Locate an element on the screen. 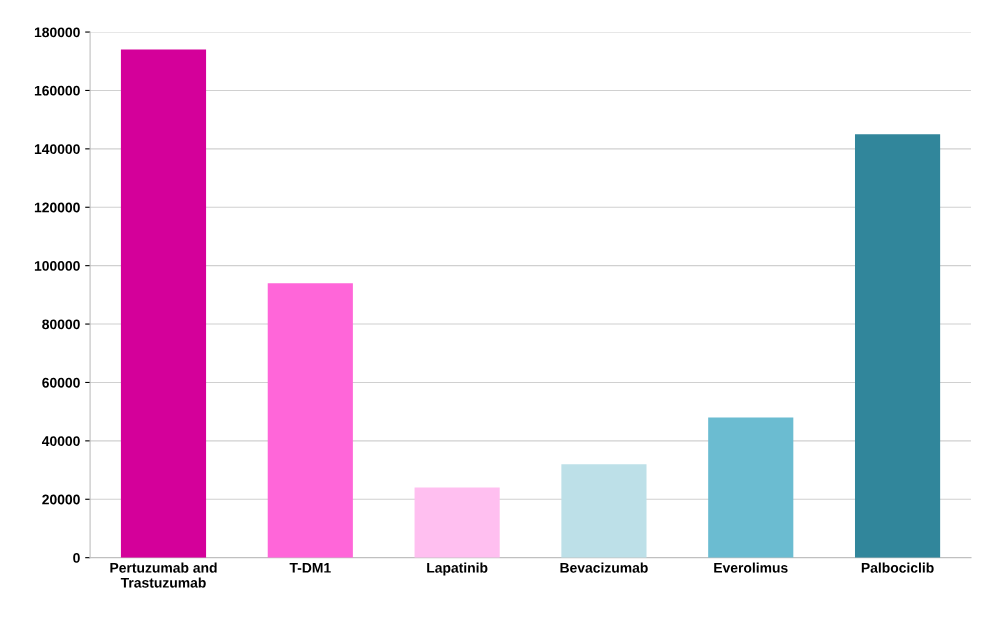 This screenshot has width=1001, height=641. y-tick-label: 100000 is located at coordinates (57, 265).